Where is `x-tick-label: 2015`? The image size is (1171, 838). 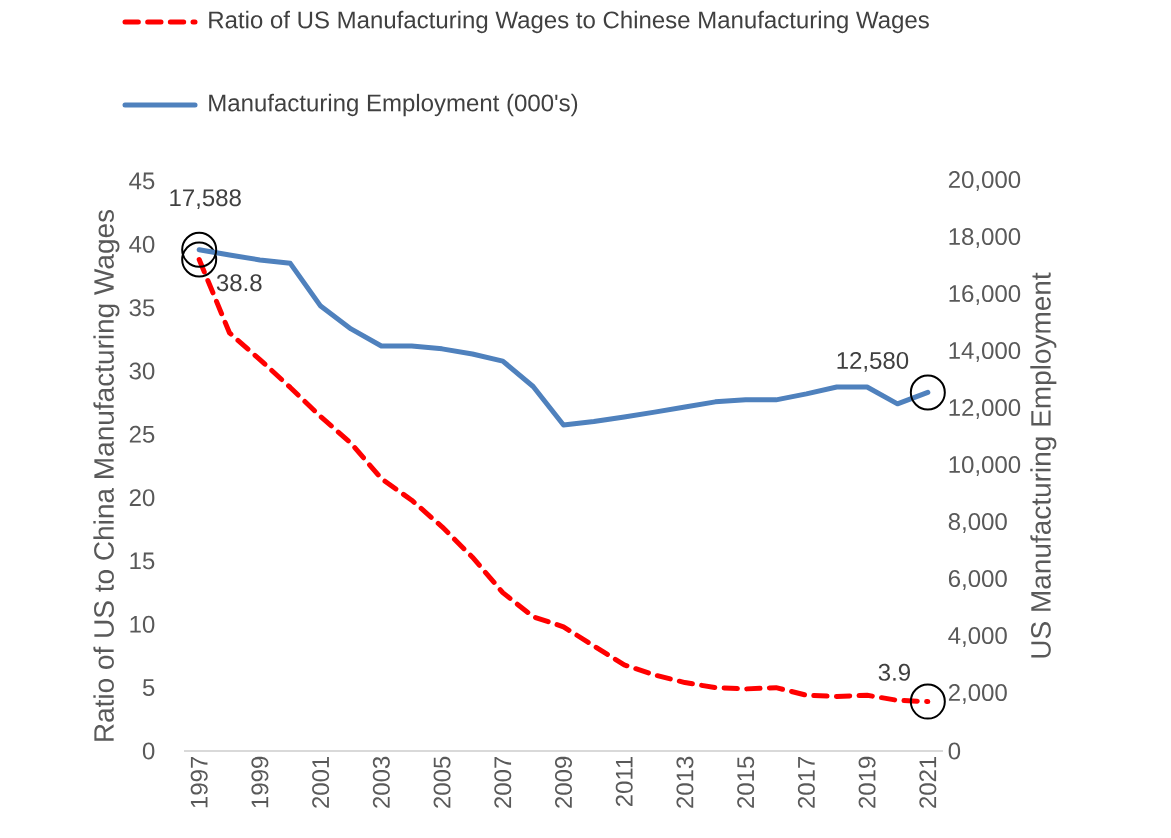
x-tick-label: 2015 is located at coordinates (746, 782).